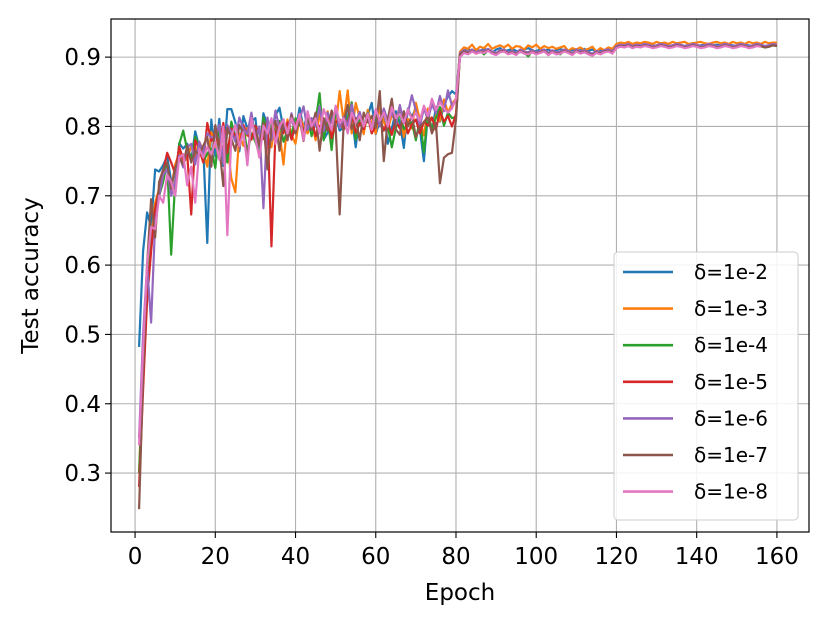  What do you see at coordinates (82, 405) in the screenshot?
I see `y-tick-label: 0.4` at bounding box center [82, 405].